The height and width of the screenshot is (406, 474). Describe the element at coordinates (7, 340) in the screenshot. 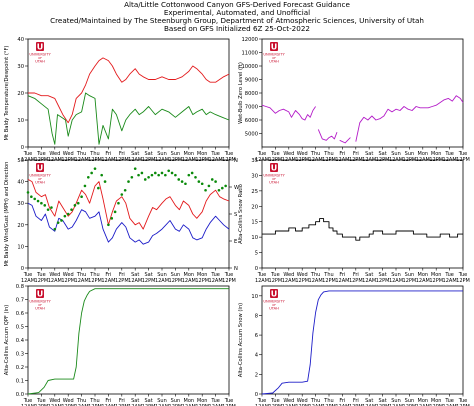

I see `y-axis-label: Alta-Collins Accum QPF (in)` at that location.